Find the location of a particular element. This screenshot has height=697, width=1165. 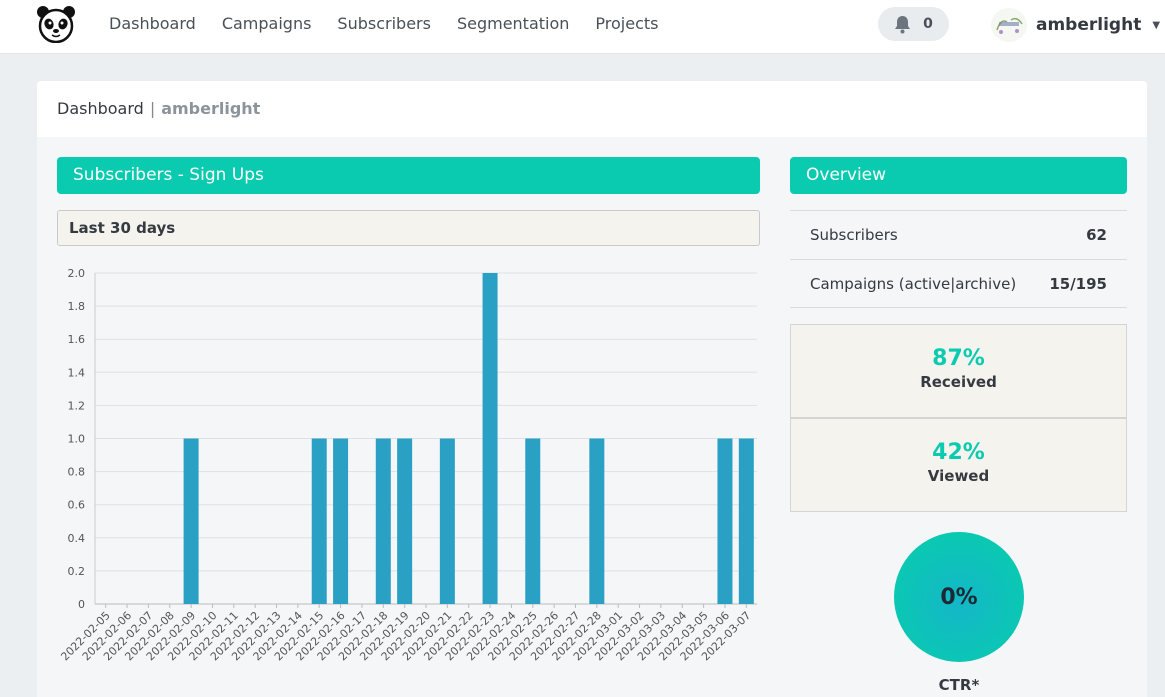

y-tick-label: 1.0 is located at coordinates (77, 439).